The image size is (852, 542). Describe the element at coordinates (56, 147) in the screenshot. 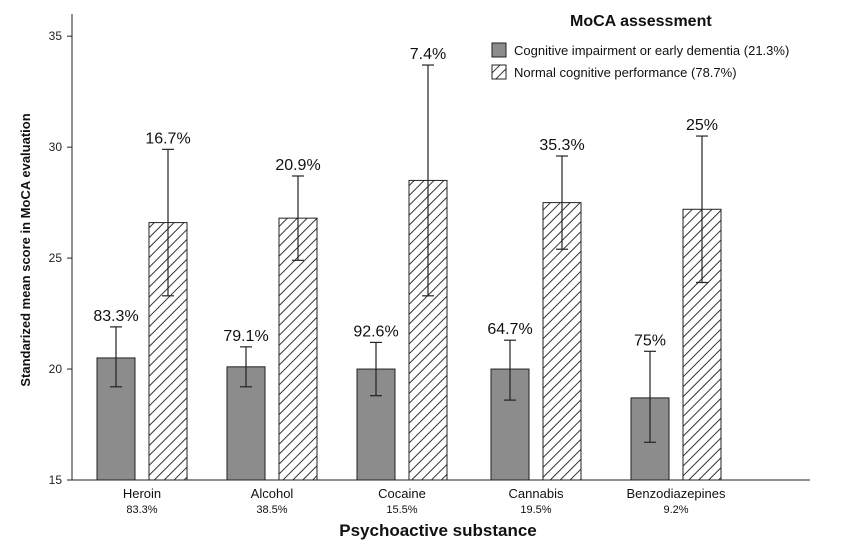

I see `y-tick-label: 30` at that location.